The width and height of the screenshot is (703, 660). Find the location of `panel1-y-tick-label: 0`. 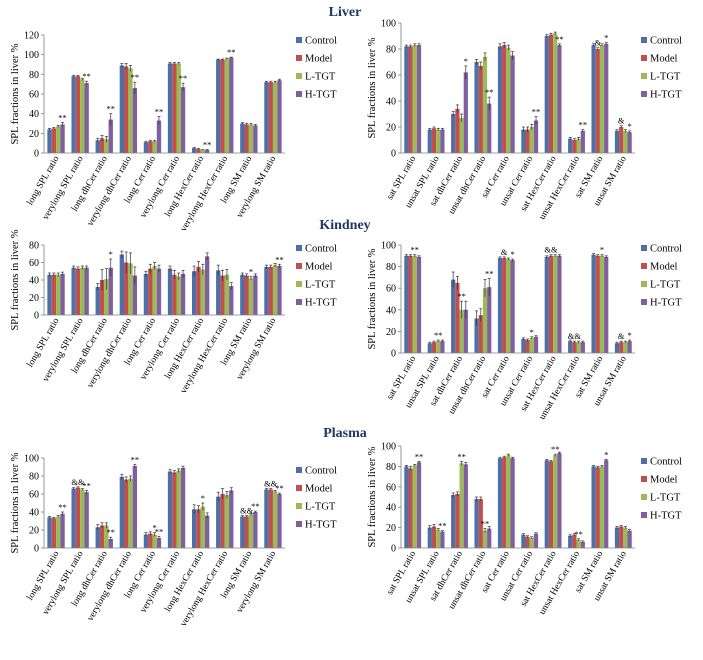

panel1-y-tick-label: 0 is located at coordinates (36, 154).